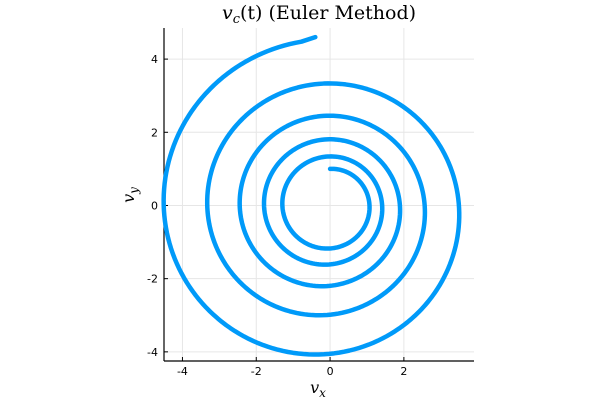 This screenshot has height=400, width=600. What do you see at coordinates (134, 191) in the screenshot?
I see `ylabel-sub: y` at bounding box center [134, 191].